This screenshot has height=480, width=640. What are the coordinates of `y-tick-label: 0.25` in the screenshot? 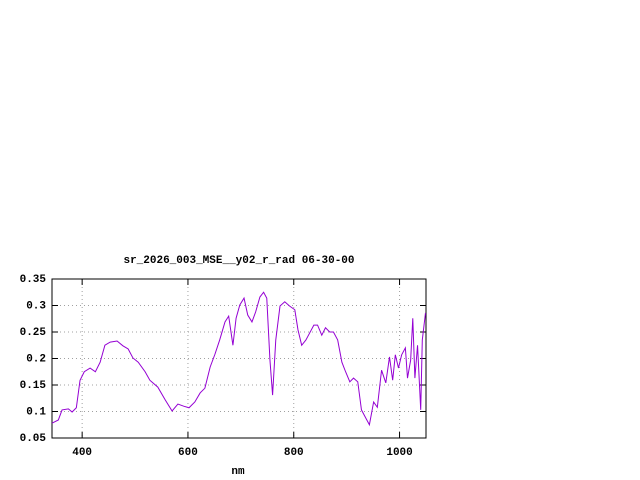 It's located at (33, 333).